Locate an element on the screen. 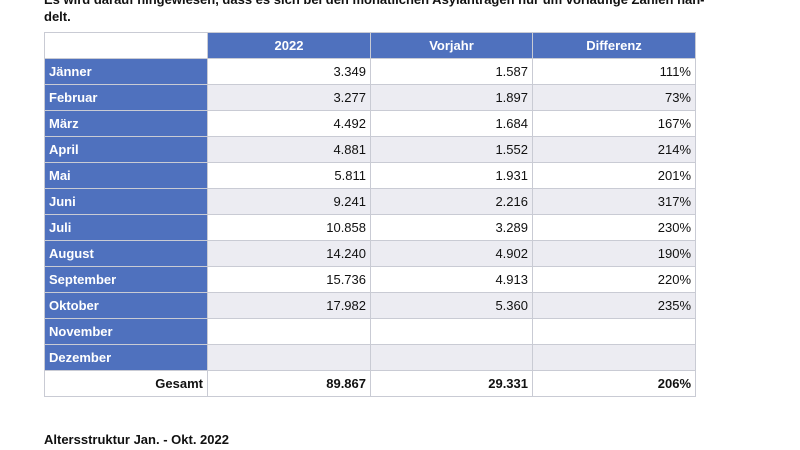 The image size is (800, 450). cell: 1.897 is located at coordinates (451, 97).